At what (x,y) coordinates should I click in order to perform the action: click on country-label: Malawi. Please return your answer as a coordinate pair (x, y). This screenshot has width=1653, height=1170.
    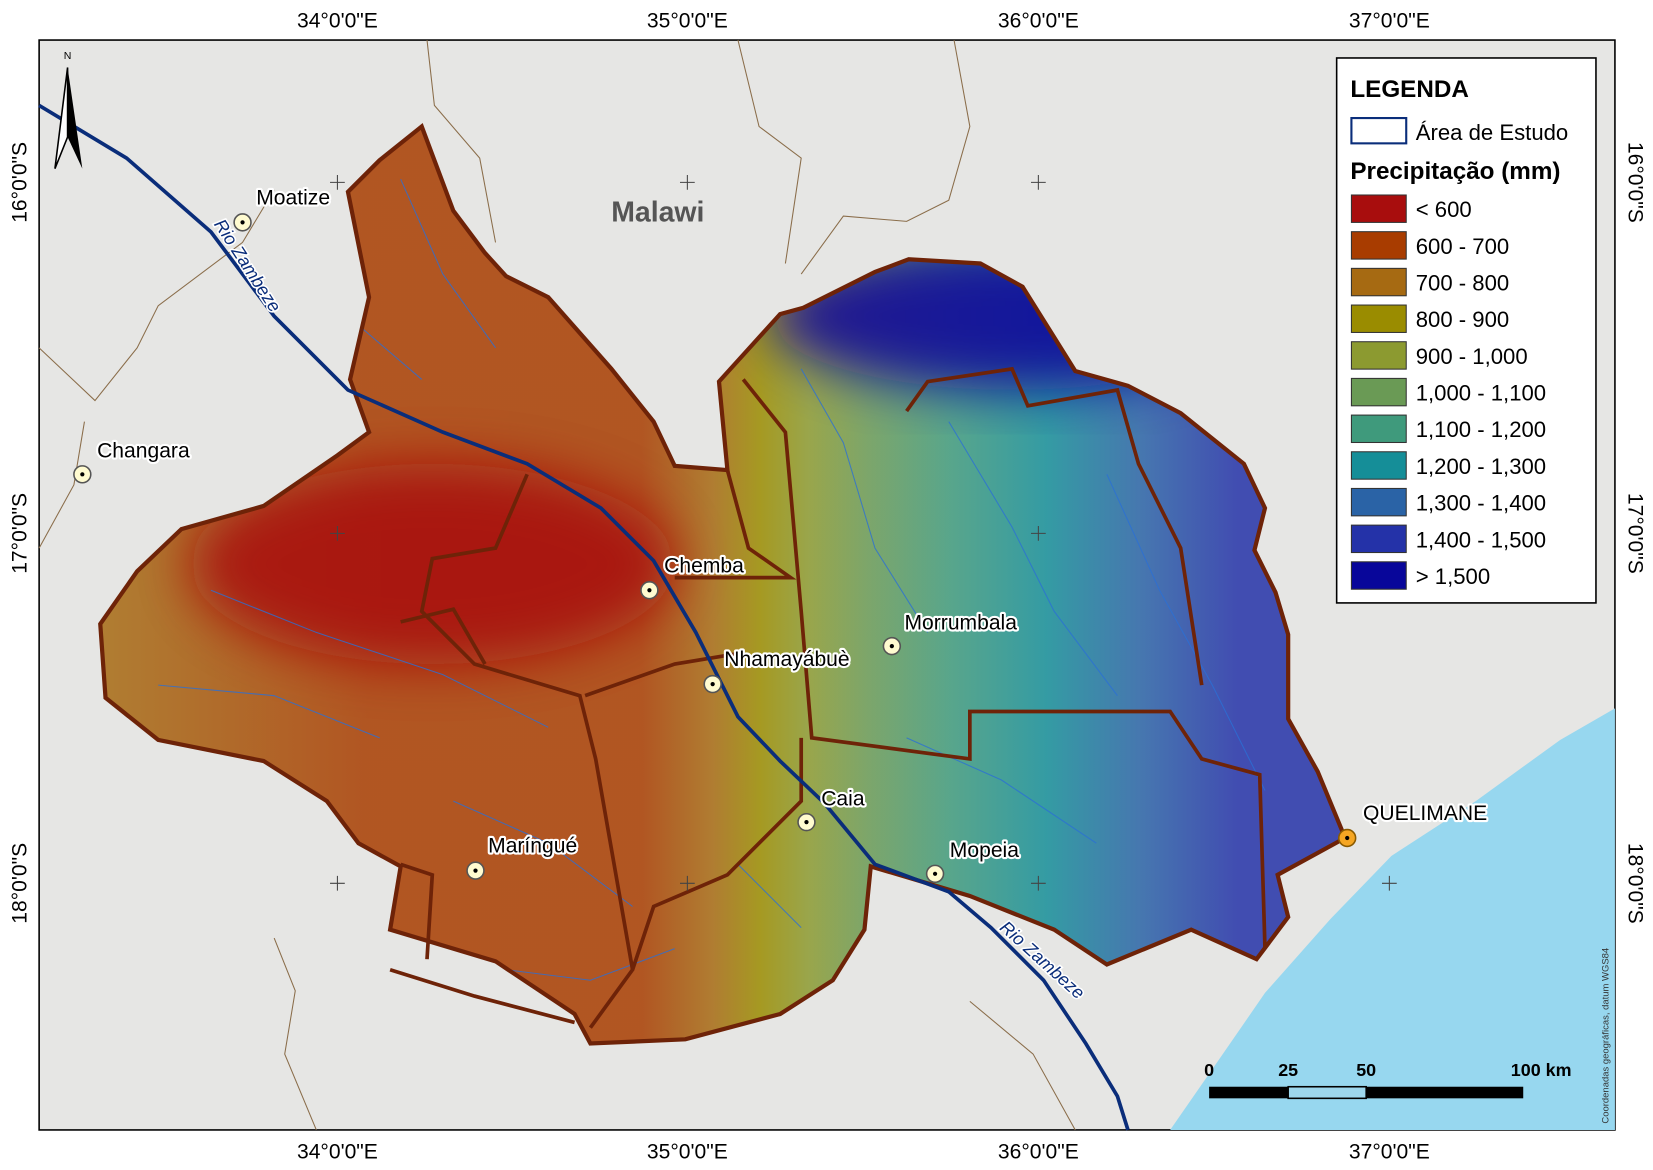
    Looking at the image, I should click on (657, 212).